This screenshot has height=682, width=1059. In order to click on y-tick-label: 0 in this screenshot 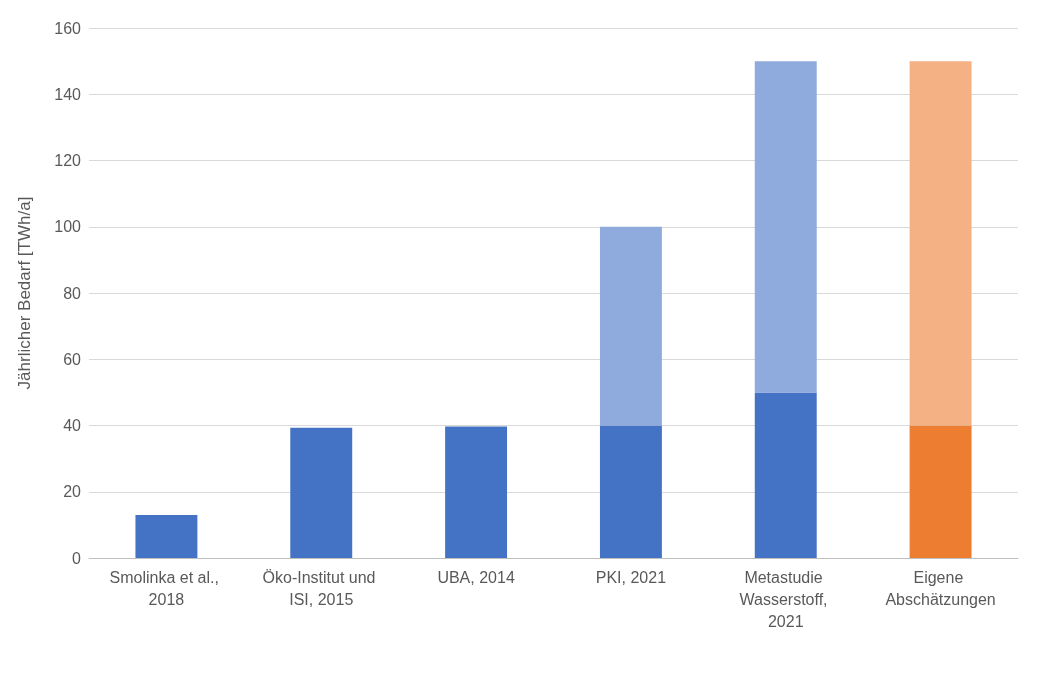, I will do `click(77, 558)`.